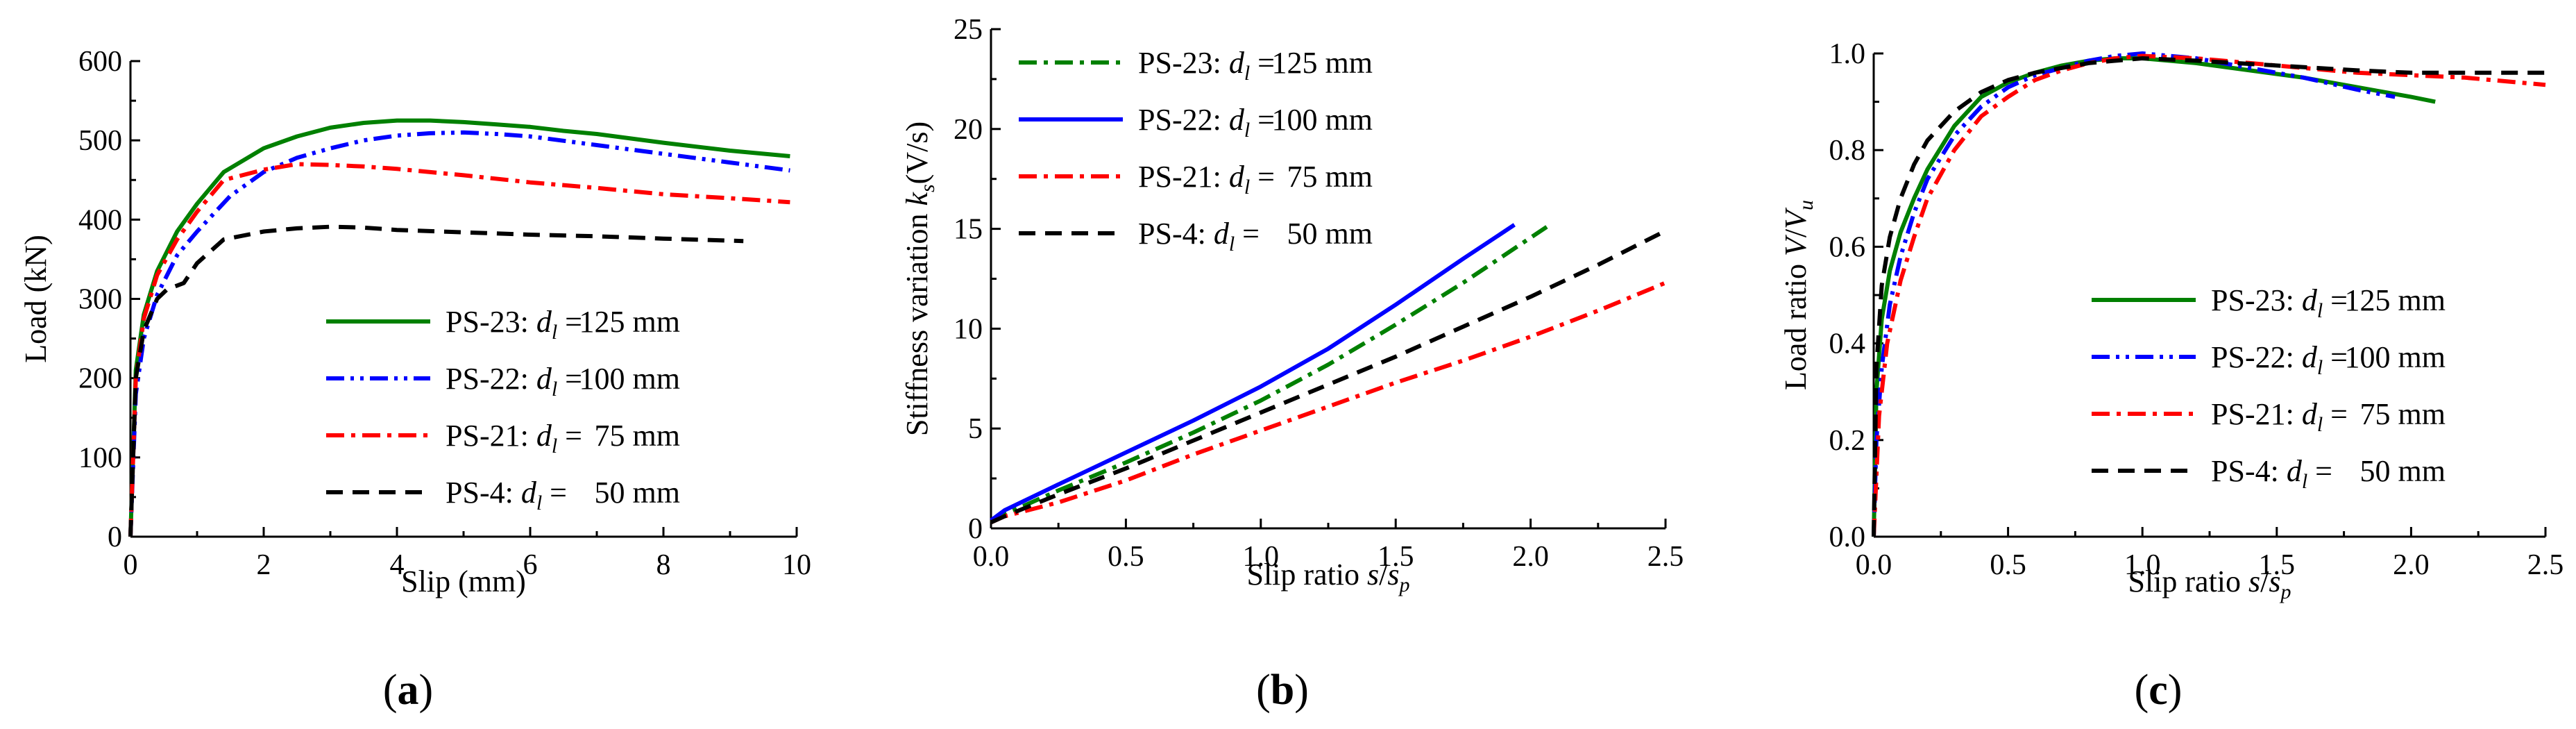 This screenshot has height=729, width=2576. What do you see at coordinates (1848, 54) in the screenshot?
I see `y-tick-label: 1.0` at bounding box center [1848, 54].